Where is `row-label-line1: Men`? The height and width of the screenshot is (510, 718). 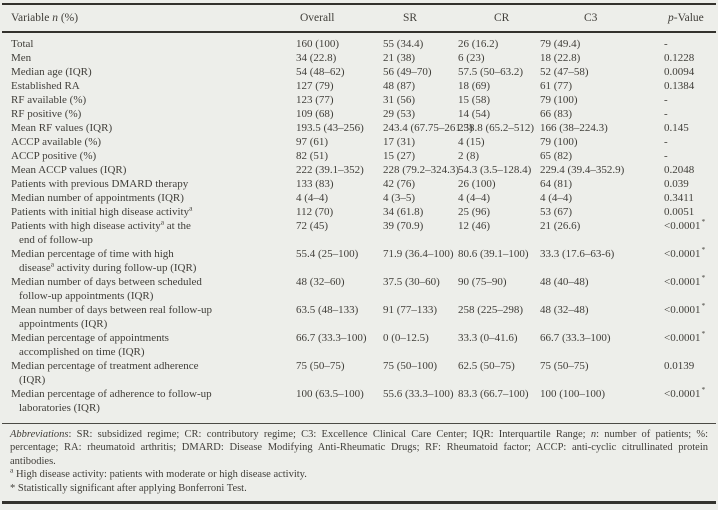
row-label-line1: Men is located at coordinates (21, 58).